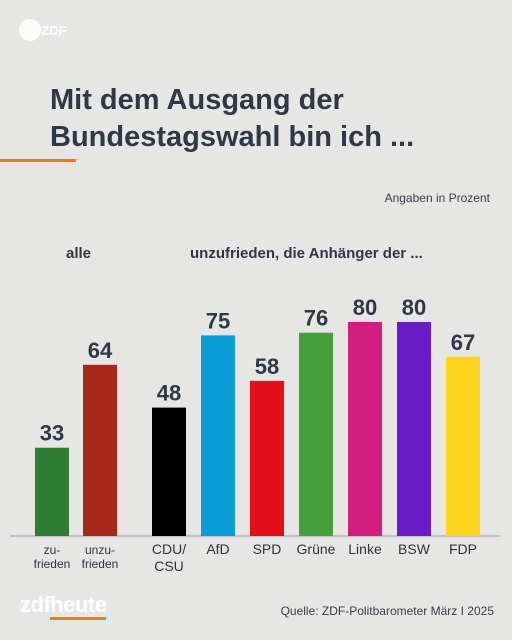 This screenshot has height=640, width=512. Describe the element at coordinates (53, 30) in the screenshot. I see `zdf-logo-text: ZDF` at that location.